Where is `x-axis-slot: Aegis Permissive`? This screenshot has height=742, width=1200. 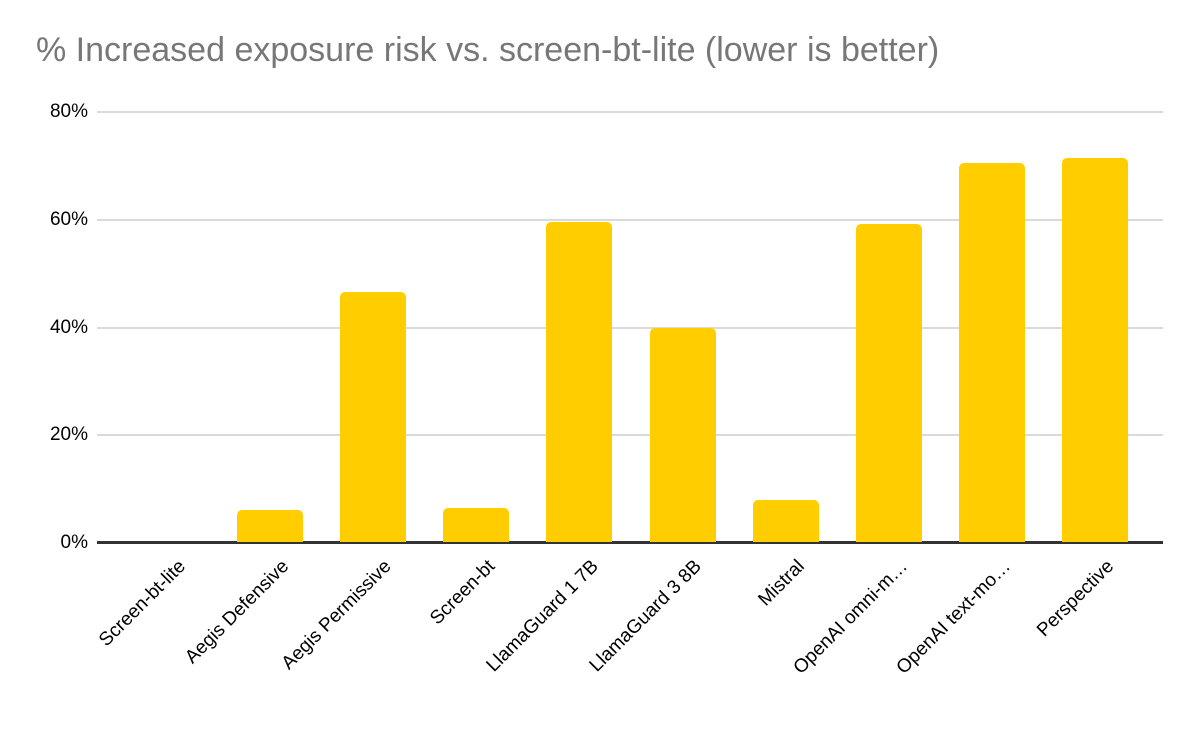 x-axis-slot: Aegis Permissive is located at coordinates (351, 641).